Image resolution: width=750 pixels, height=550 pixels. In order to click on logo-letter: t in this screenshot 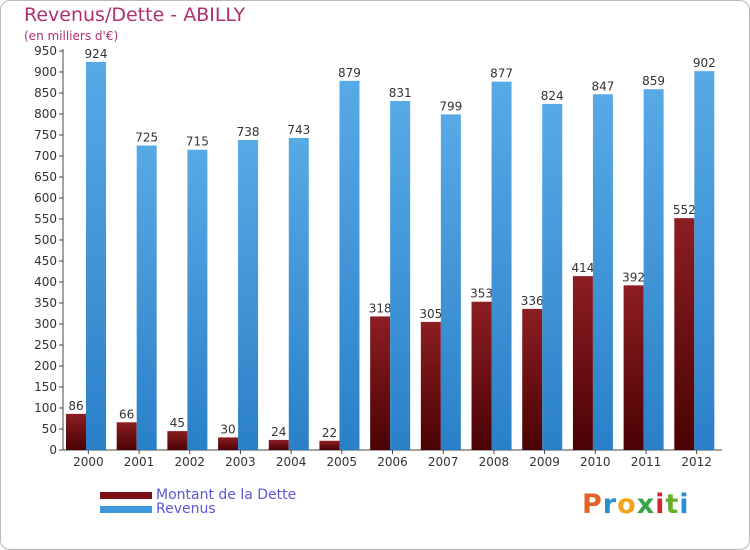, I will do `click(672, 504)`.